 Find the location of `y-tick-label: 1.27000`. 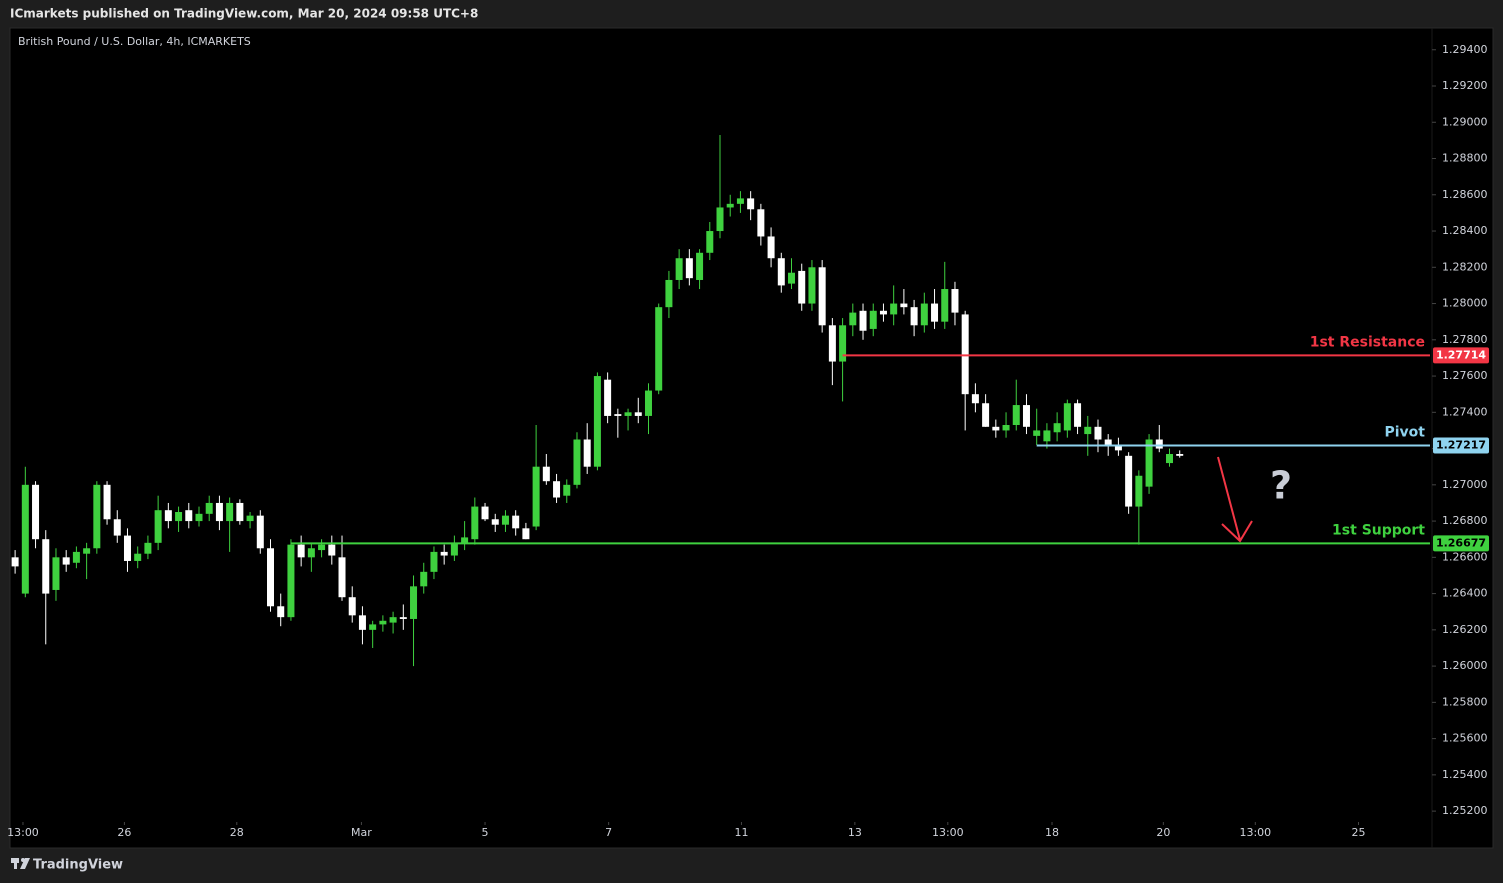

y-tick-label: 1.27000 is located at coordinates (1465, 484).